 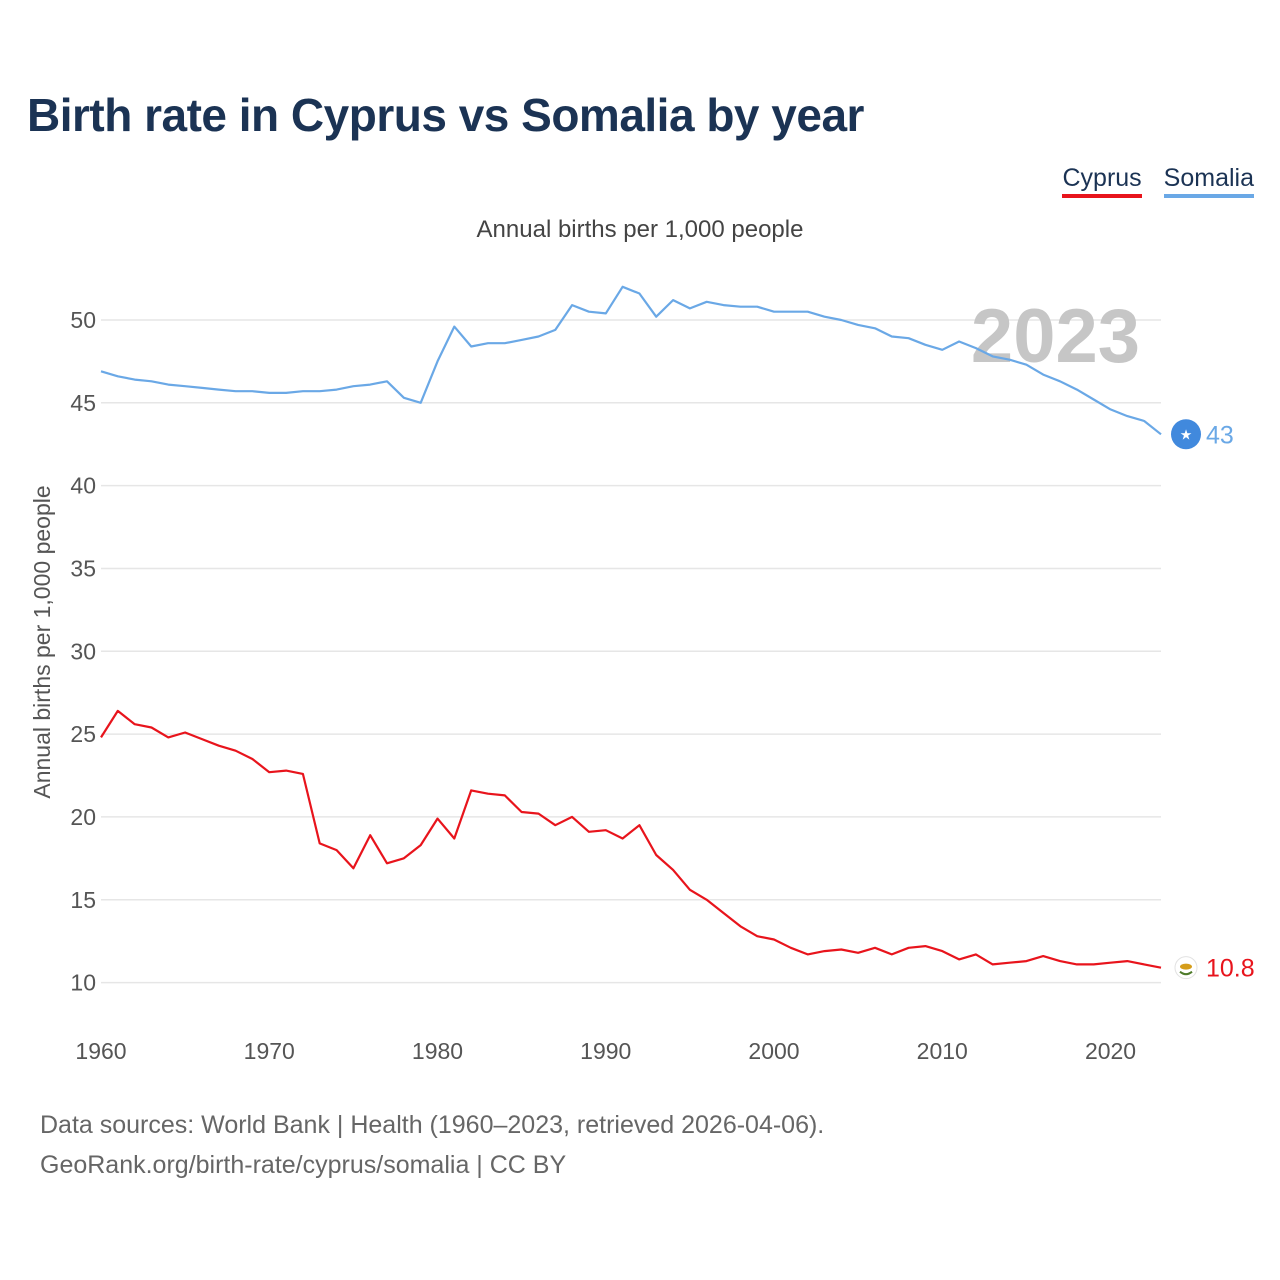 I want to click on year-watermark: 2023, so click(x=1055, y=336).